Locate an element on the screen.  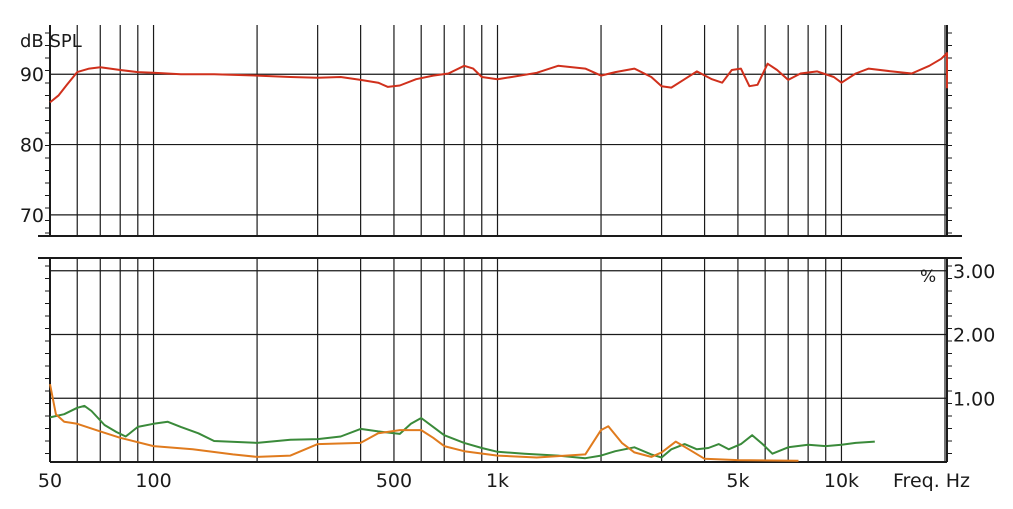
x-tick-label: 10k is located at coordinates (841, 481).